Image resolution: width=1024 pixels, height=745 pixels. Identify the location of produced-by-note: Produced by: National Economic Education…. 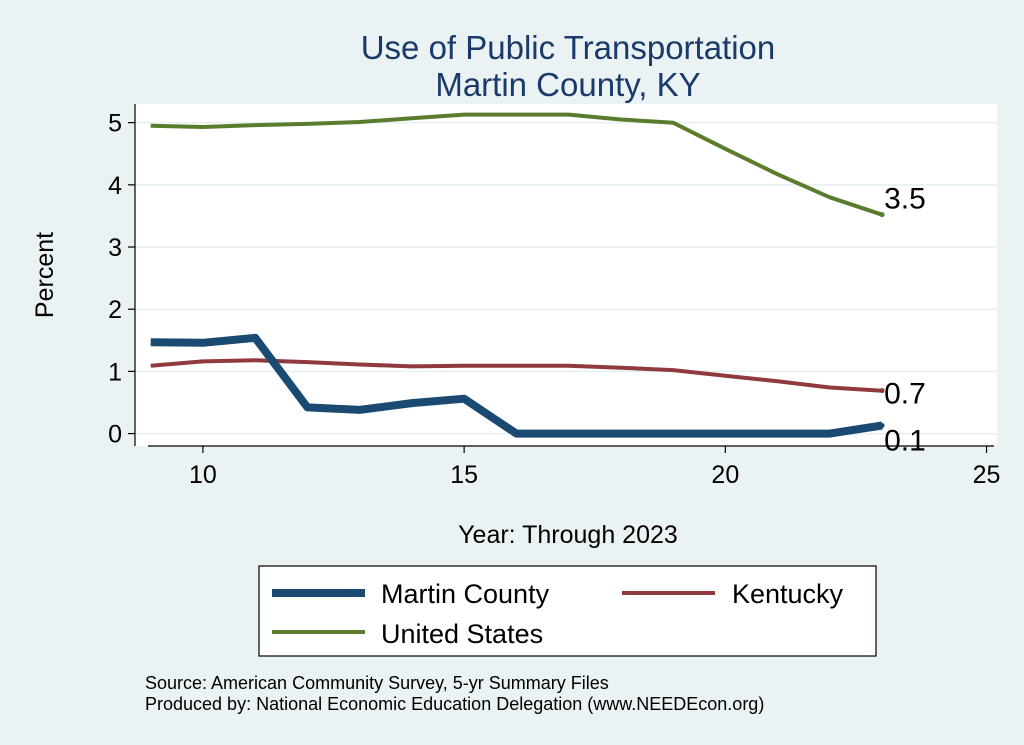
(454, 704).